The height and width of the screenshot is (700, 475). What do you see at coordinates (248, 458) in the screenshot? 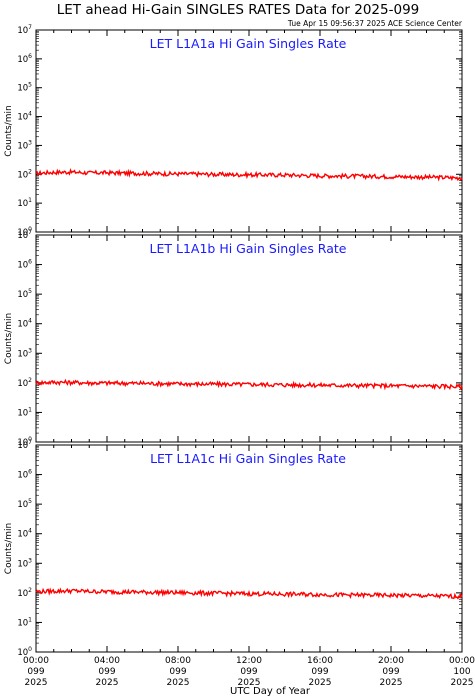
I see `panel-title: LET L1A1c Hi Gain Singles Rate` at bounding box center [248, 458].